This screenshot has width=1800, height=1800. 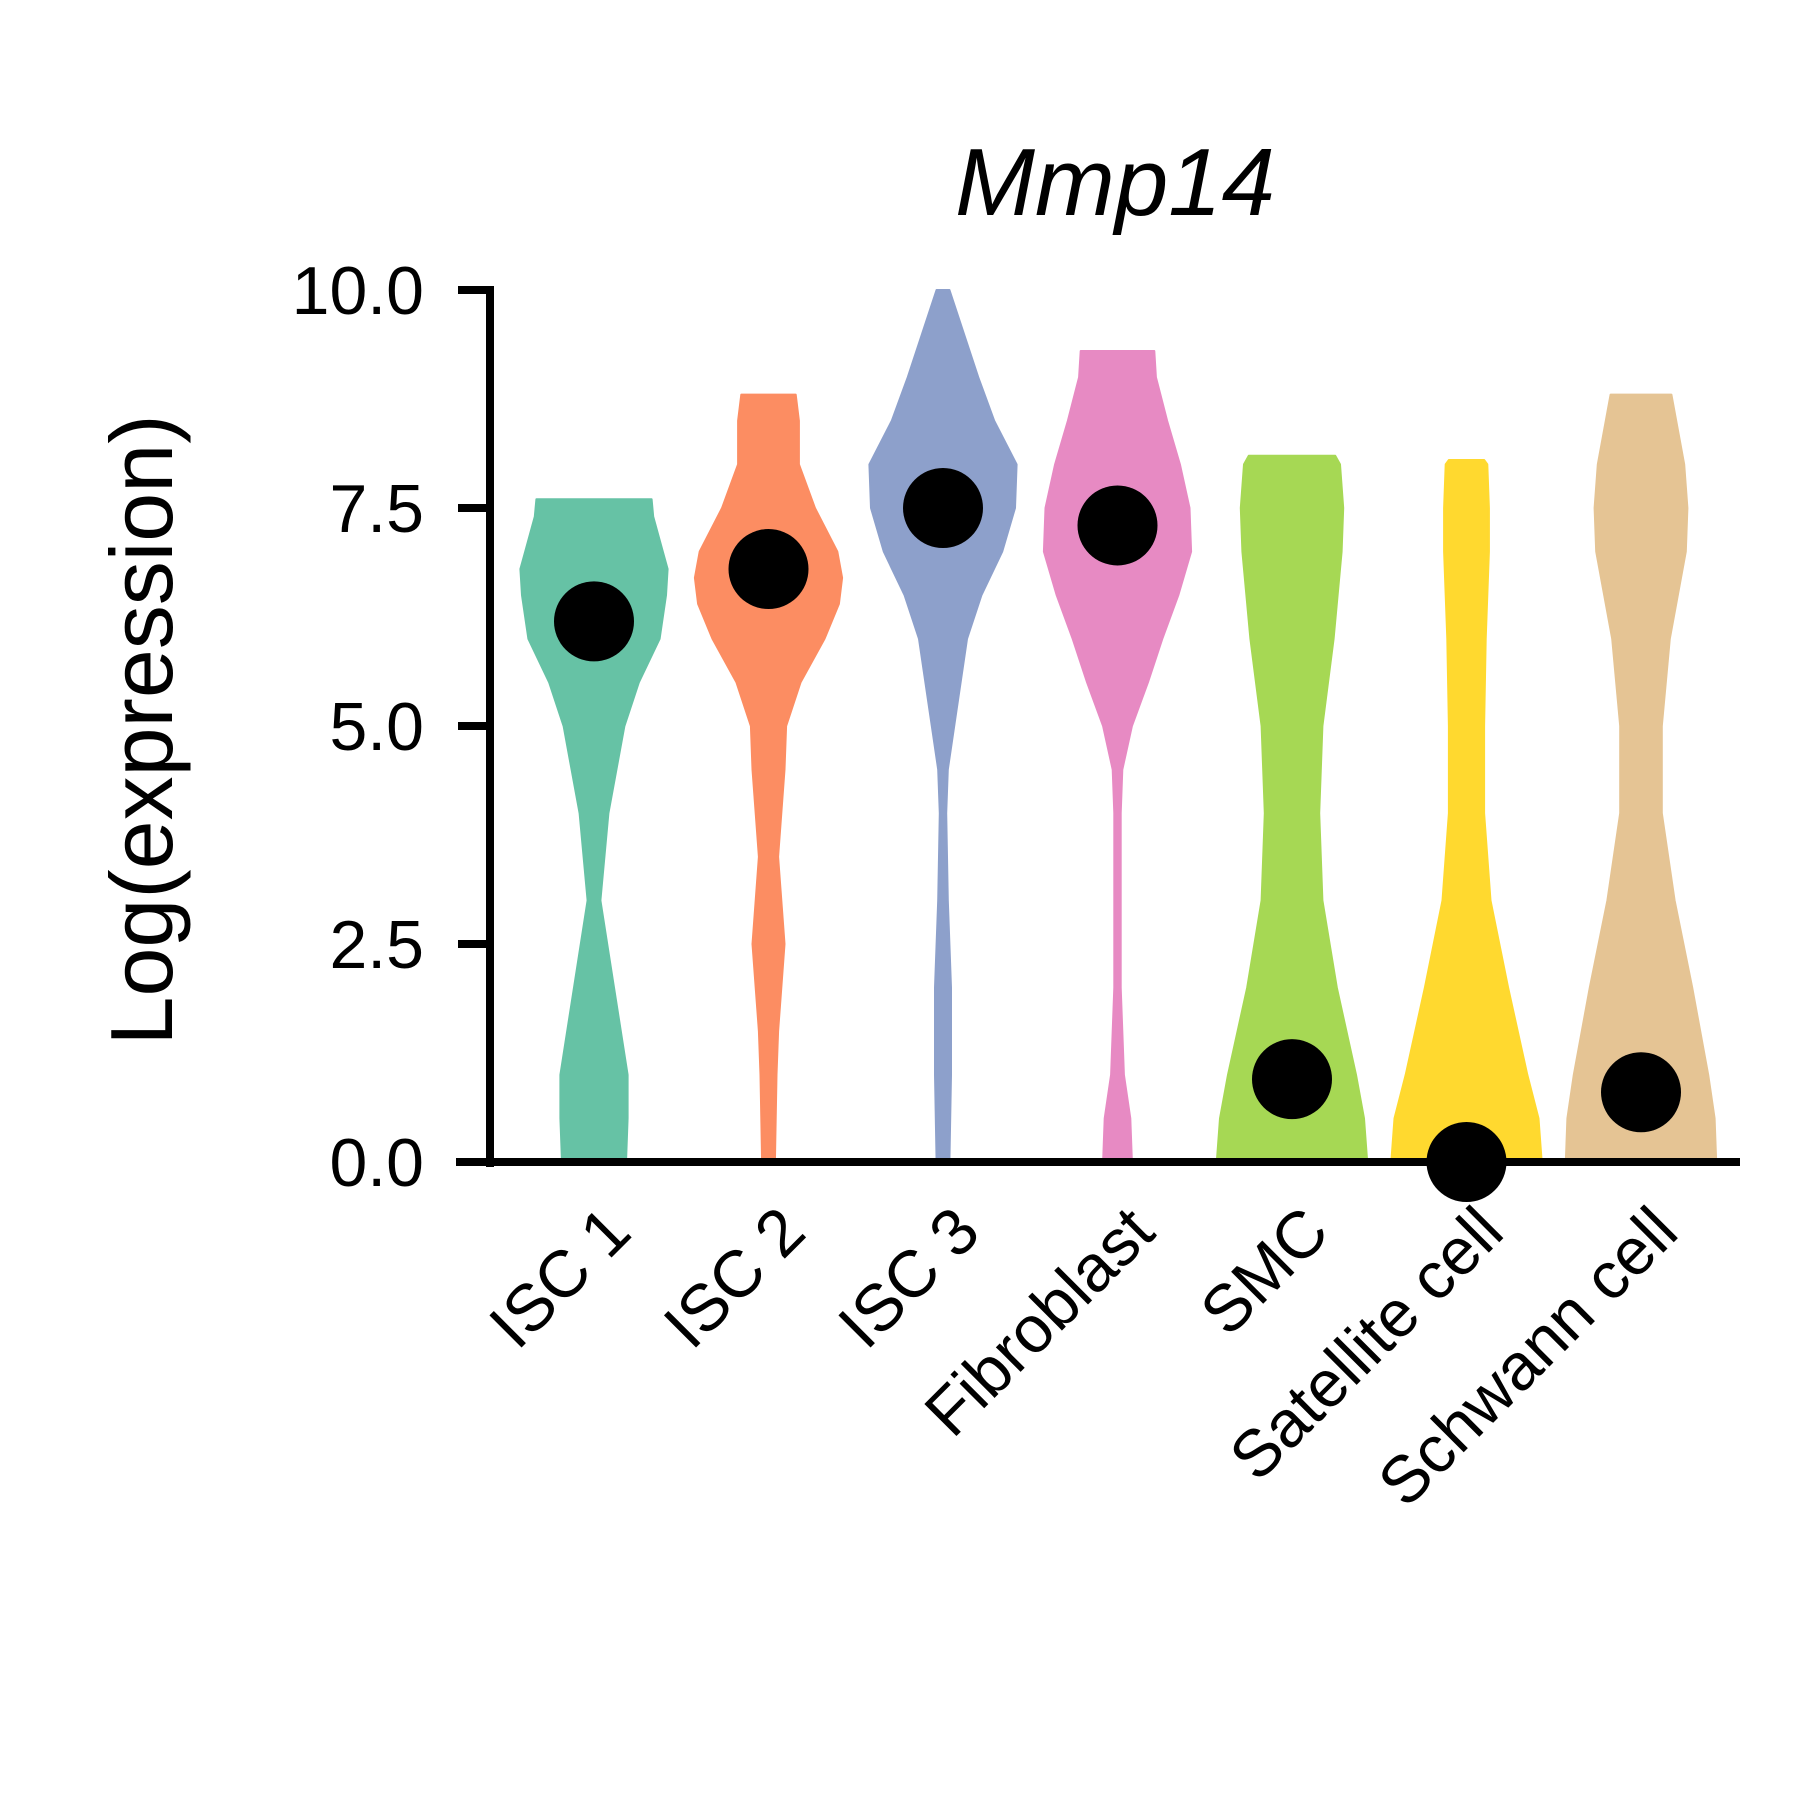 What do you see at coordinates (141, 730) in the screenshot?
I see `y-axis-title: Log(expression)` at bounding box center [141, 730].